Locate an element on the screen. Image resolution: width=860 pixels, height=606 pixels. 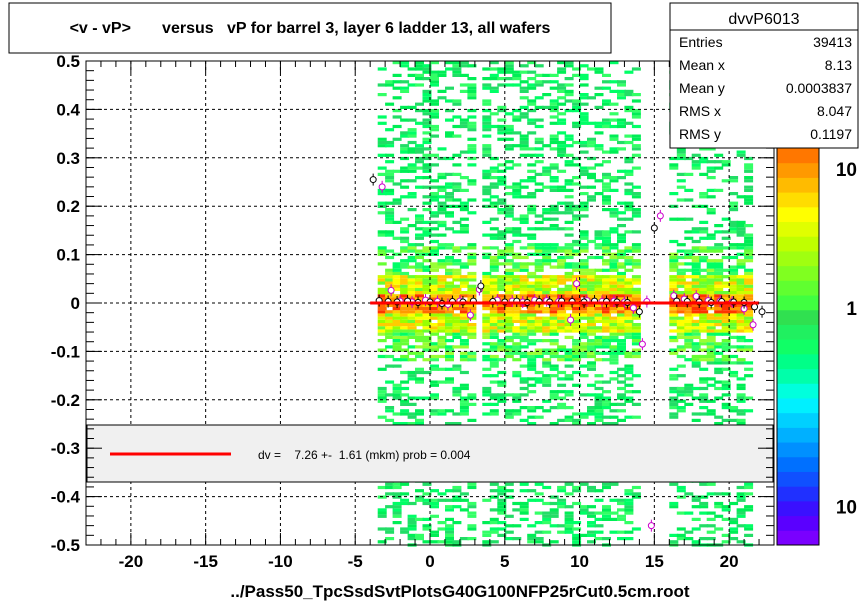
x-tick-label: 5 is located at coordinates (504, 561).